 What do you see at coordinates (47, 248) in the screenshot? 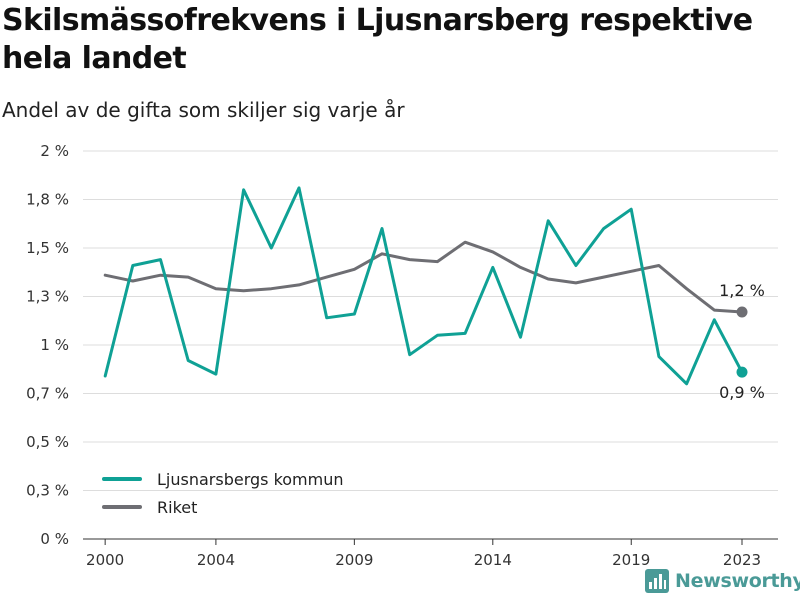
I see `y-tick-label: 1,5 %` at bounding box center [47, 248].